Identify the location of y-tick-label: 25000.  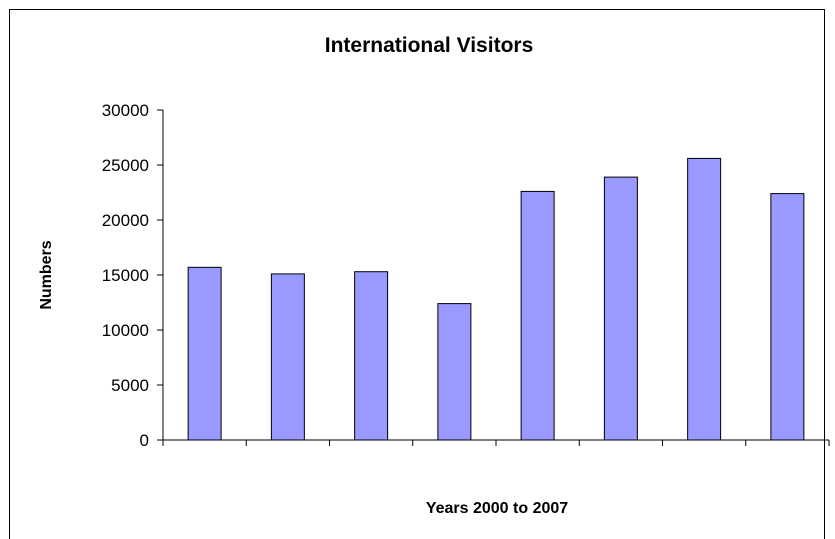
(125, 165).